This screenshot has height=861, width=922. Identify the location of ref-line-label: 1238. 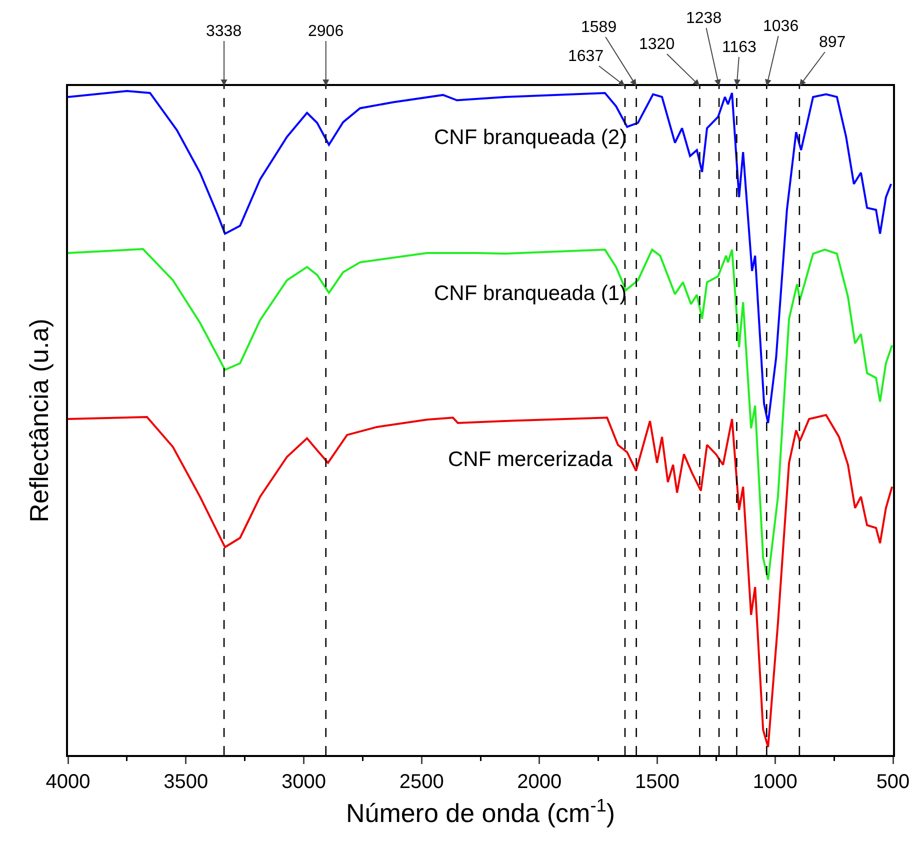
(704, 18).